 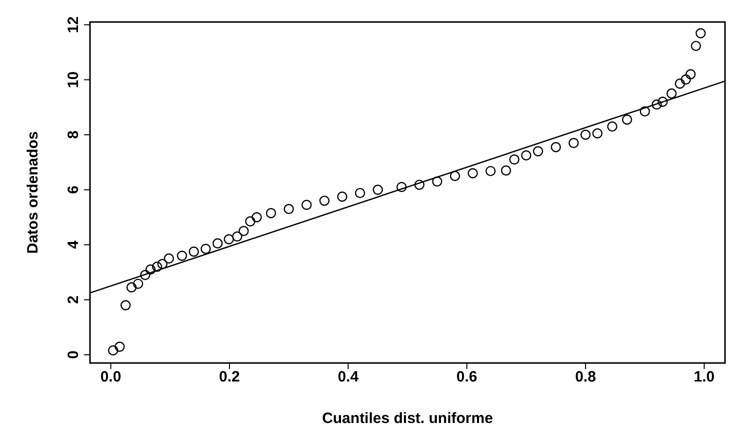 I want to click on x-tick-label: 0.2, so click(x=229, y=377).